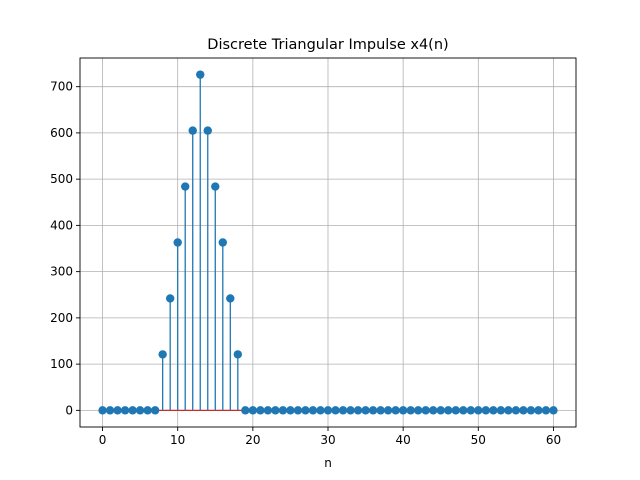 The width and height of the screenshot is (640, 480). I want to click on x-tick-label: 40, so click(403, 440).